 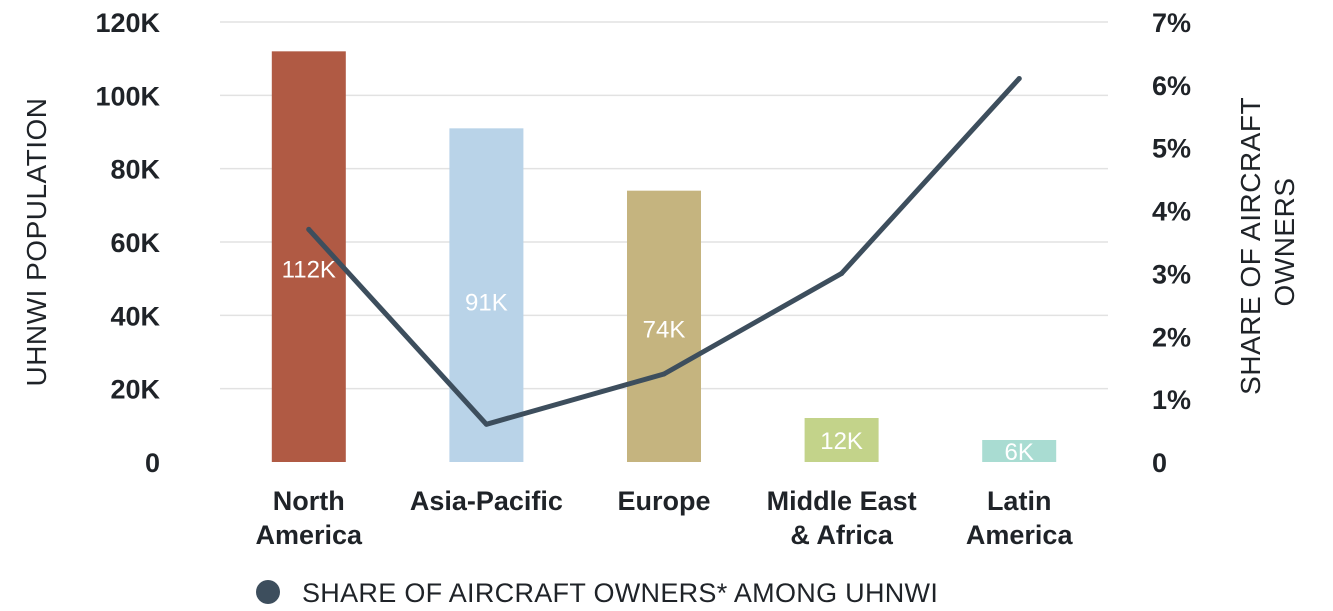 I want to click on left-tick-6: 120K, so click(x=127, y=23).